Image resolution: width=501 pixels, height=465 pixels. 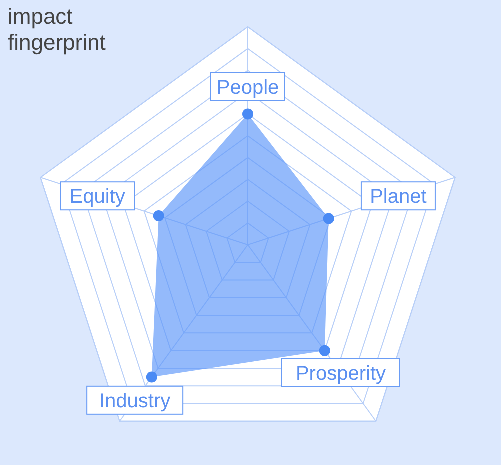 I want to click on spoke-label: Equity, so click(x=98, y=197).